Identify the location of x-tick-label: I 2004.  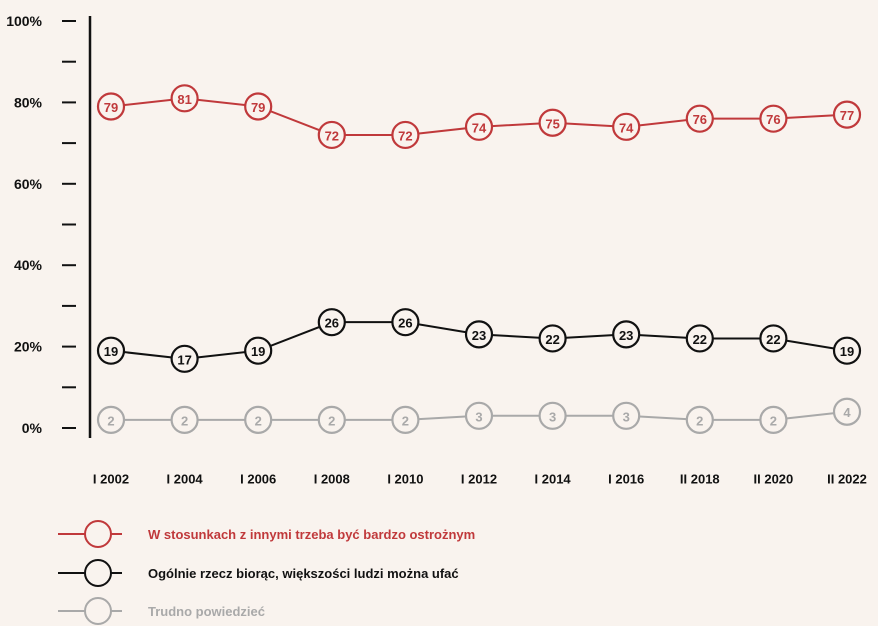
(185, 479).